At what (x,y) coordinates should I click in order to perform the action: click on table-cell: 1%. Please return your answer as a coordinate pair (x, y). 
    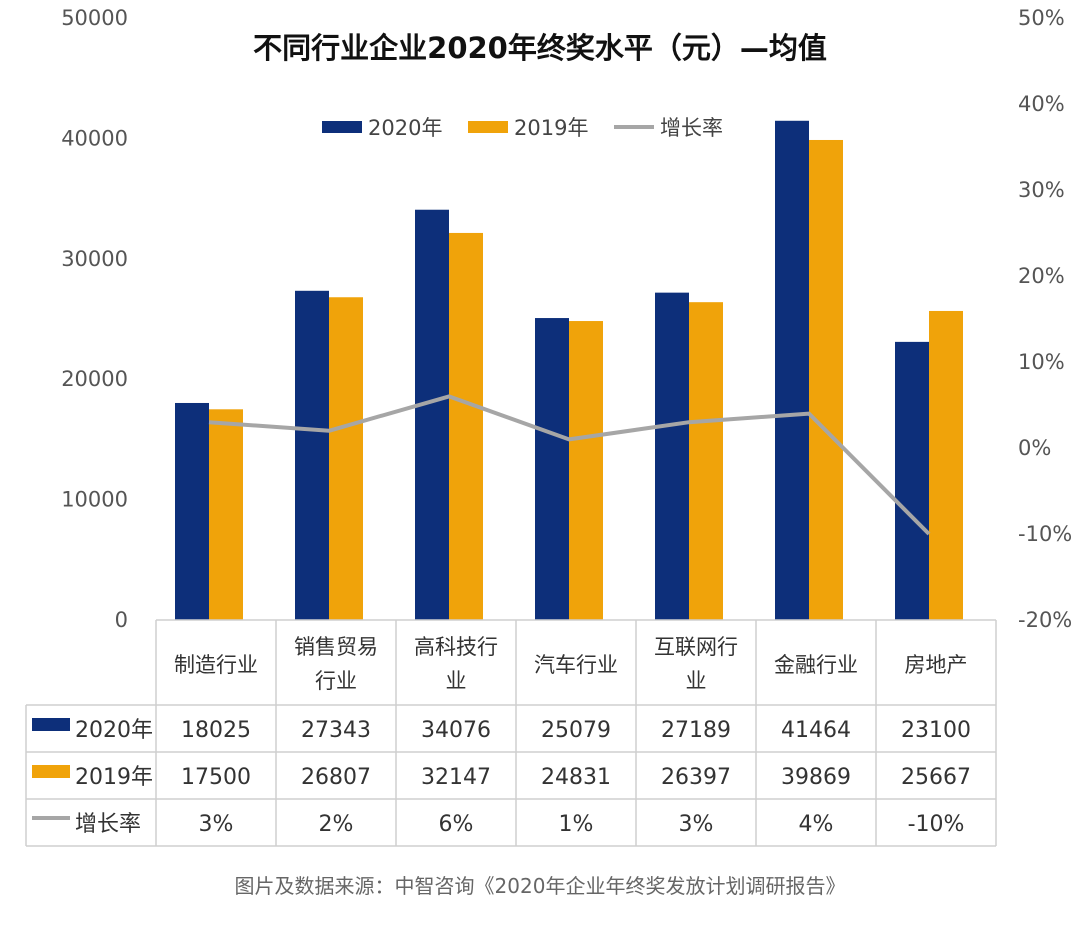
    Looking at the image, I should click on (576, 824).